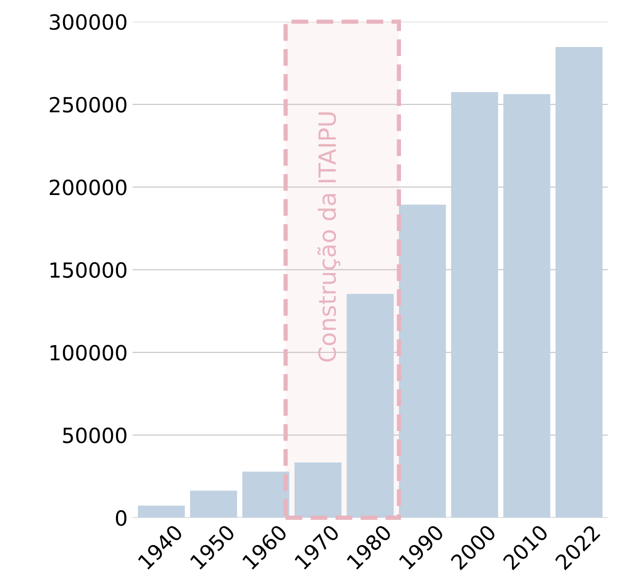  Describe the element at coordinates (88, 352) in the screenshot. I see `y-tick-label: 100000` at that location.